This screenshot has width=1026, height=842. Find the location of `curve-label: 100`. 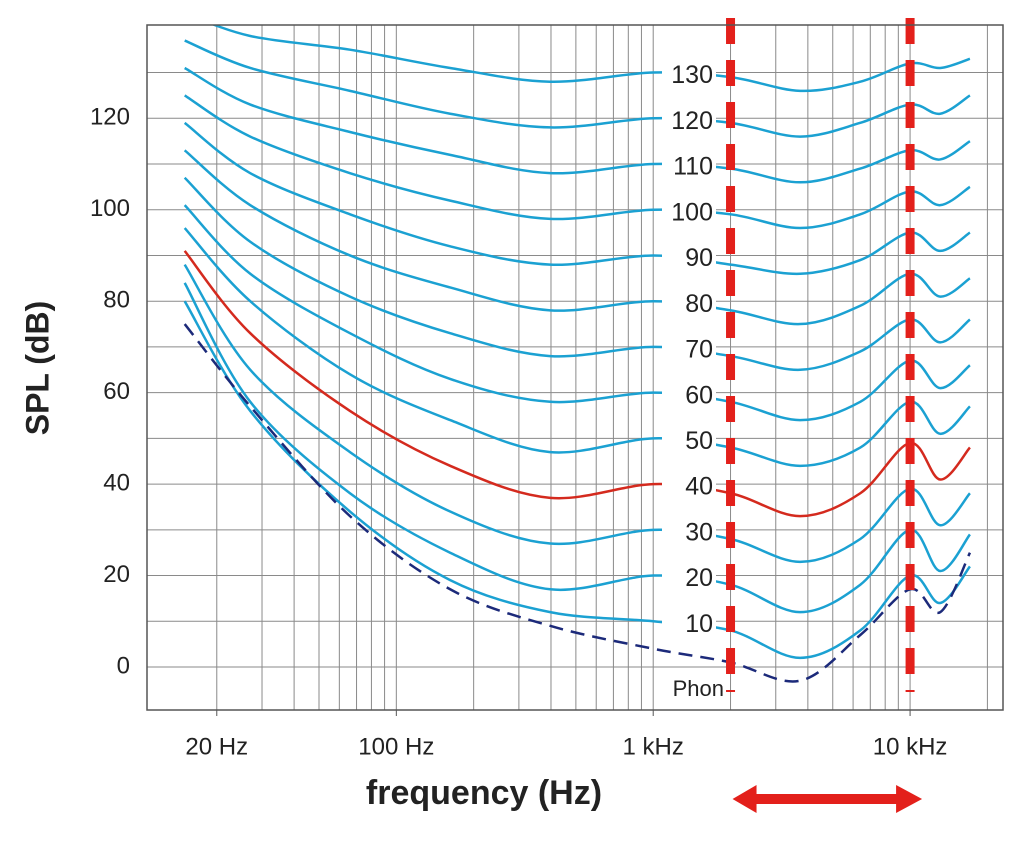

curve-label: 100 is located at coordinates (692, 212).